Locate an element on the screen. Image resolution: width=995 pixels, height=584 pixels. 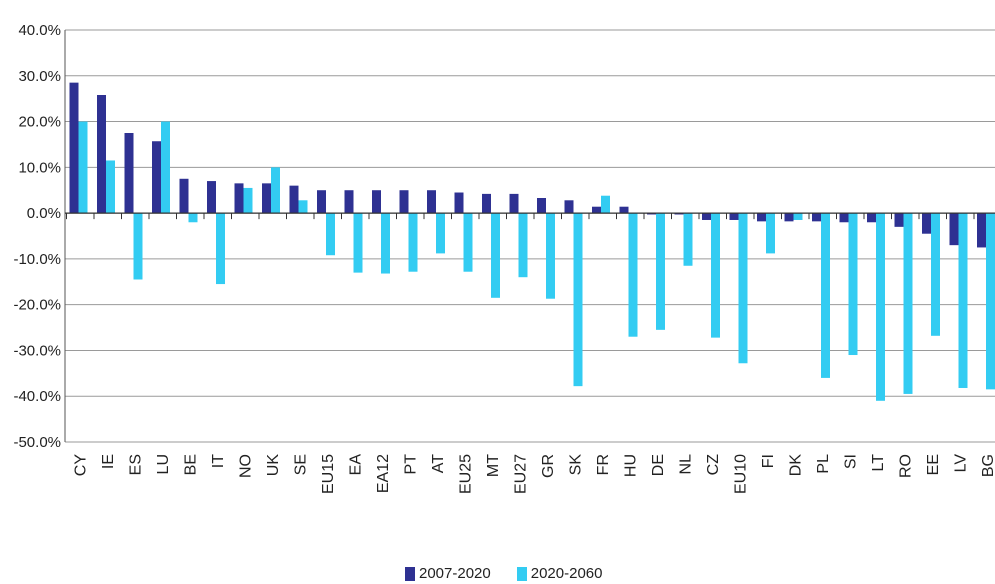
bar-2007-2020-RO is located at coordinates (899, 220).